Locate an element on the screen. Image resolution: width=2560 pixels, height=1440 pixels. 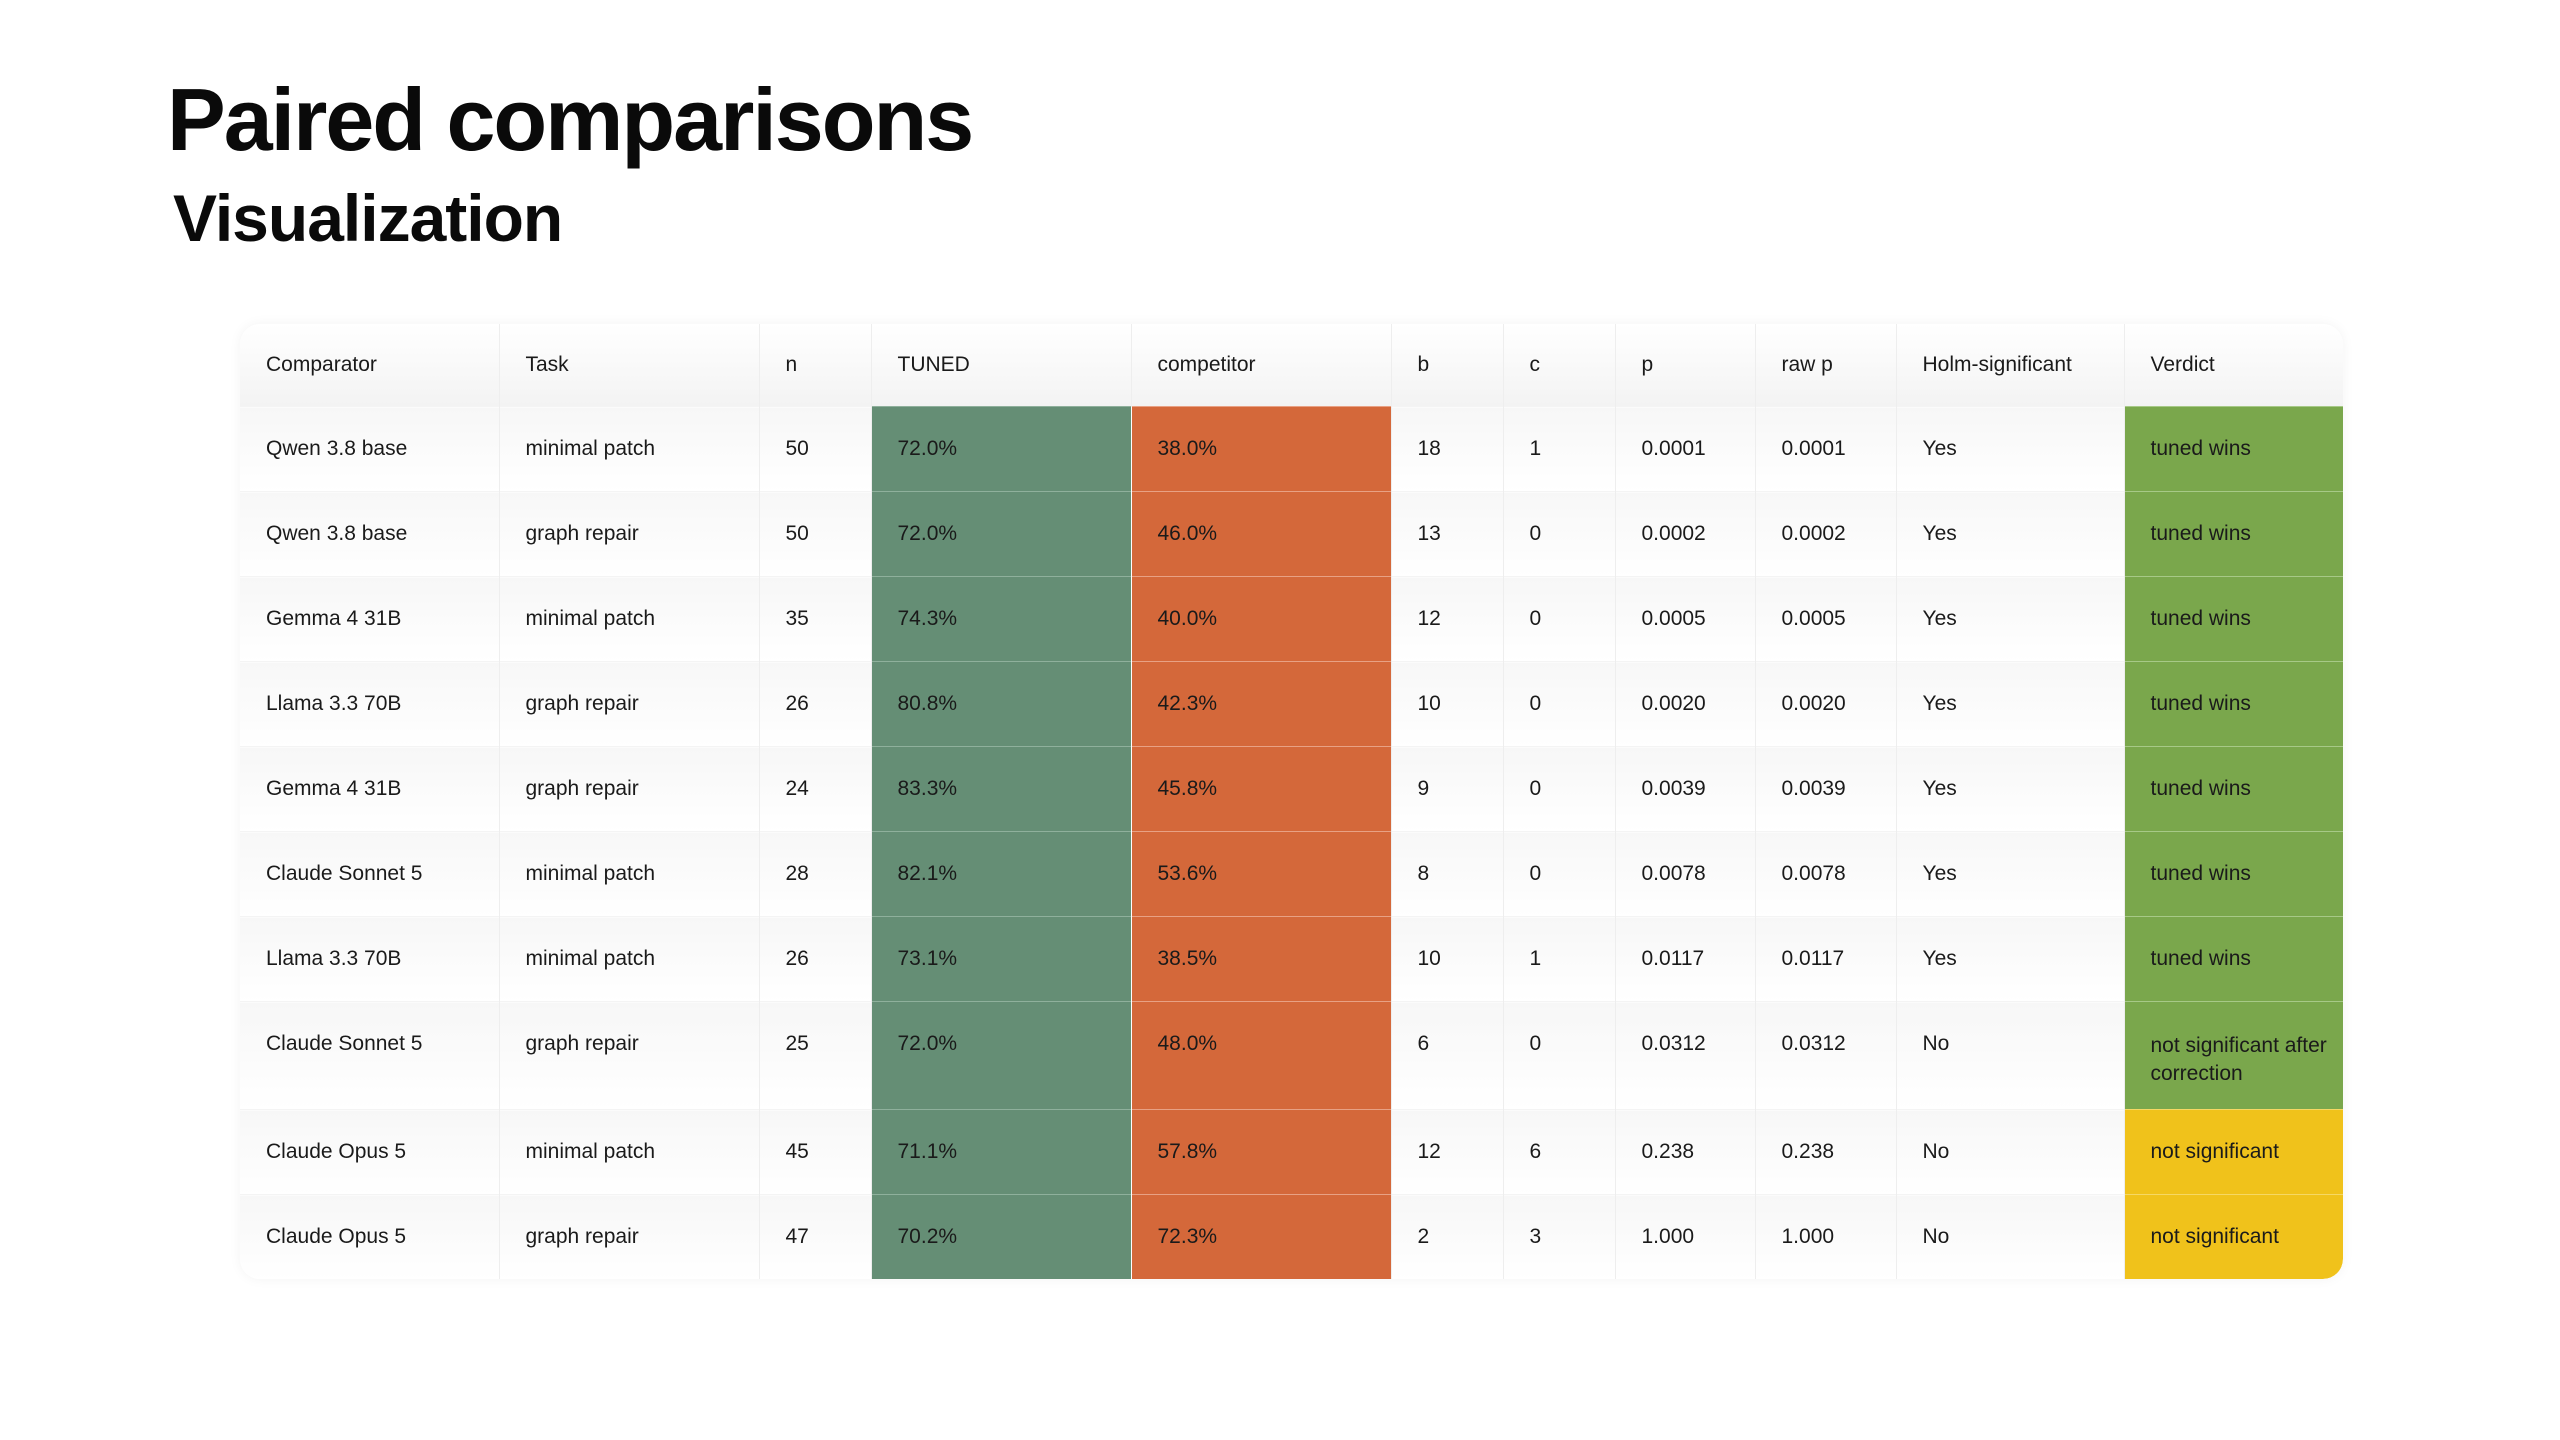
column-header-raw-p: raw p is located at coordinates (1826, 365).